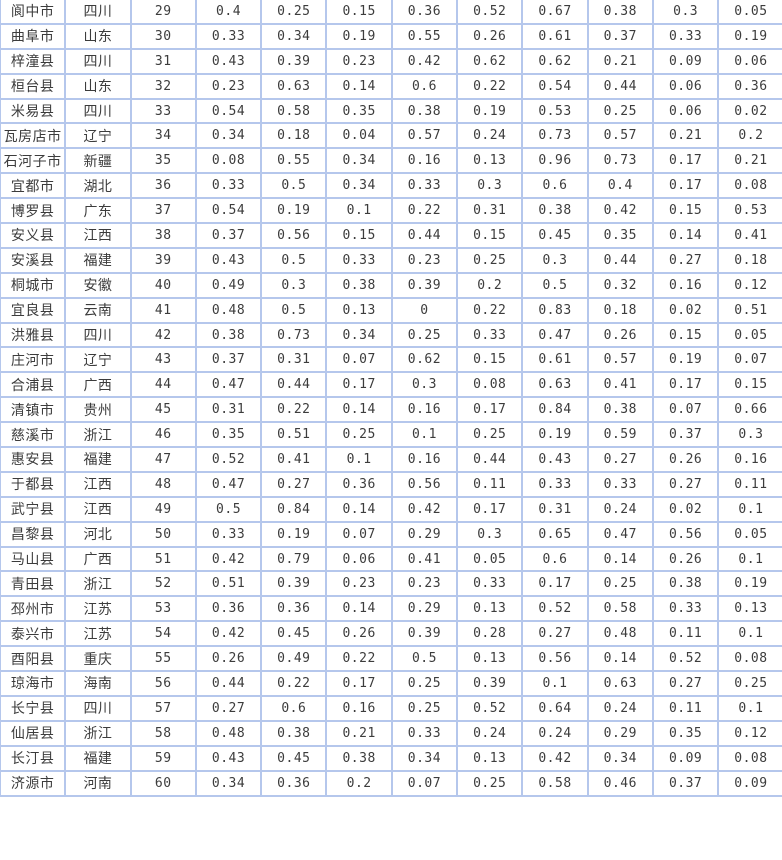  What do you see at coordinates (33, 161) in the screenshot?
I see `city-cell: 石河子市` at bounding box center [33, 161].